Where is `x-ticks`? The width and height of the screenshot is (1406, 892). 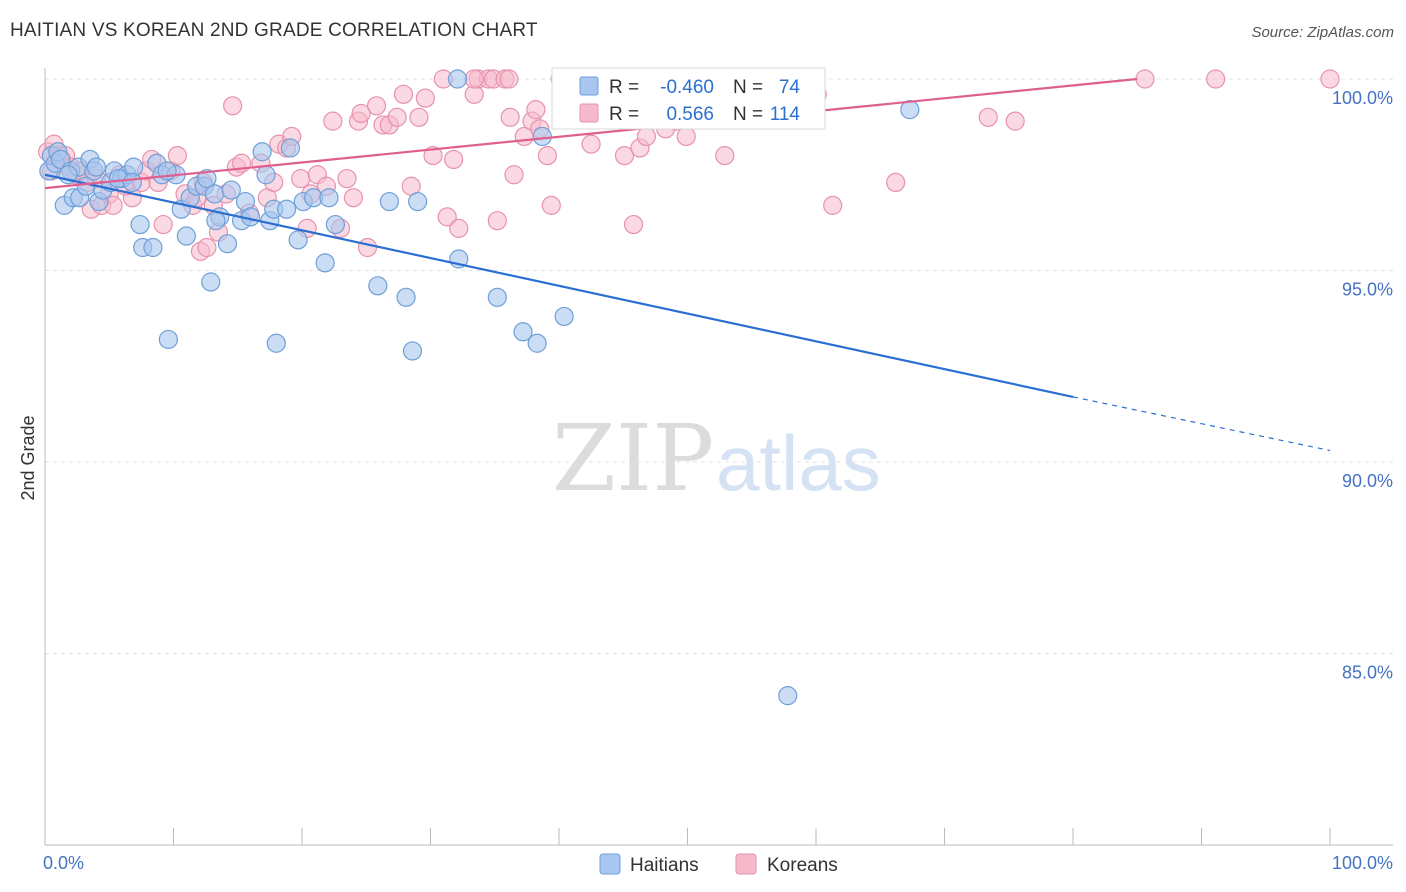
x-ticks is located at coordinates (687, 836).